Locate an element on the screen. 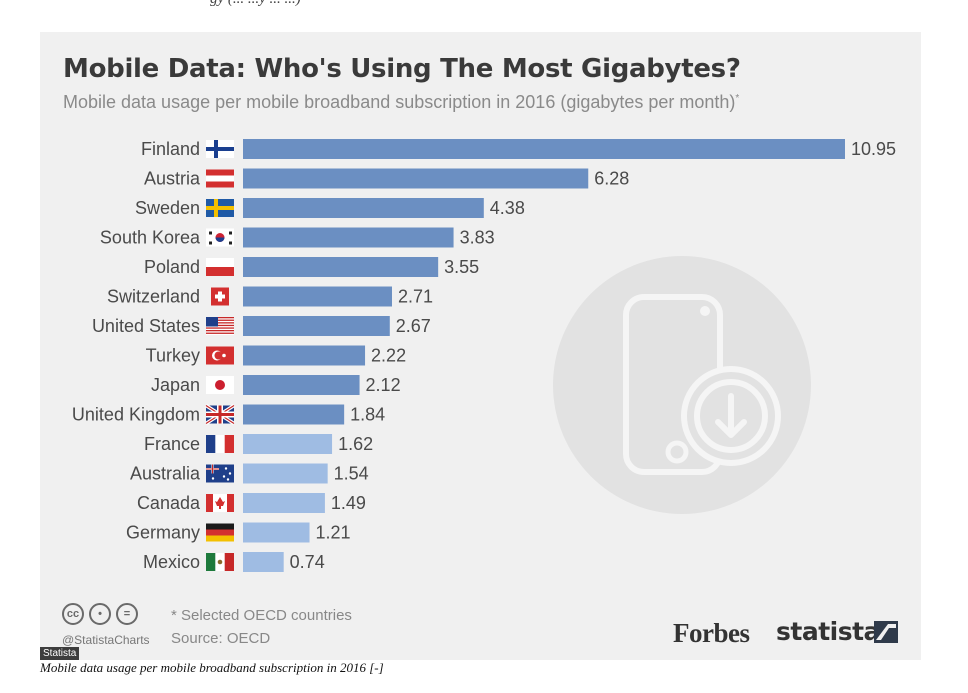  value-label: 1.84 is located at coordinates (367, 415).